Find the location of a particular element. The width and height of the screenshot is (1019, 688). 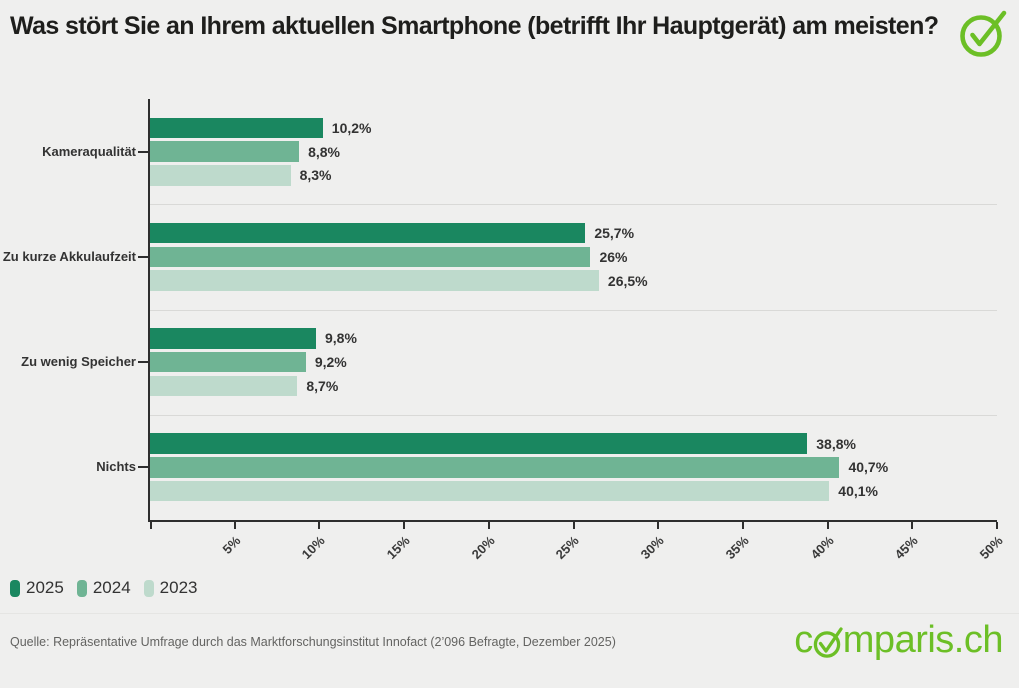

value-label: 8,7% is located at coordinates (322, 385).